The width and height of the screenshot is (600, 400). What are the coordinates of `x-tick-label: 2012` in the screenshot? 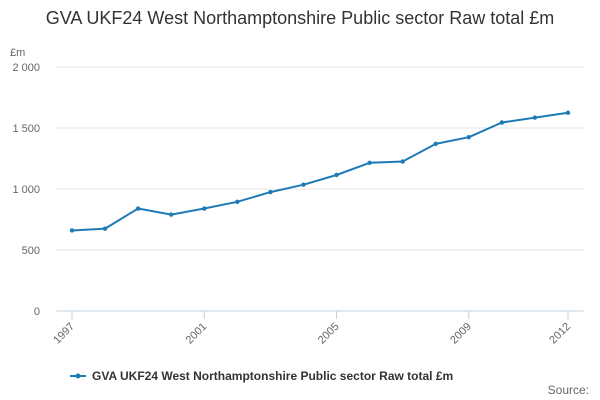 It's located at (560, 334).